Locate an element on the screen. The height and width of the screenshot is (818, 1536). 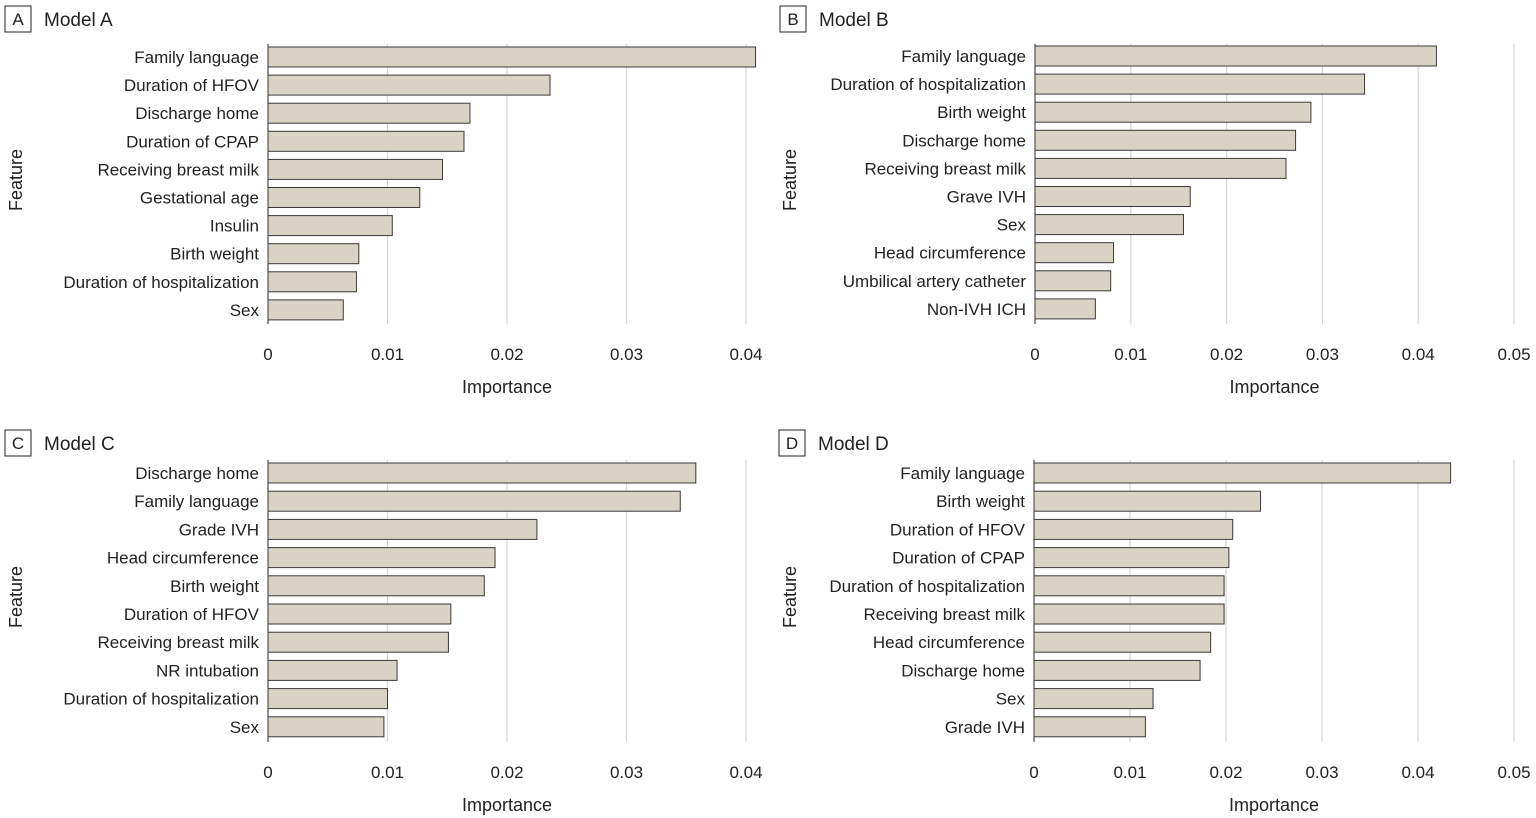
panel-letter: A is located at coordinates (18, 19).